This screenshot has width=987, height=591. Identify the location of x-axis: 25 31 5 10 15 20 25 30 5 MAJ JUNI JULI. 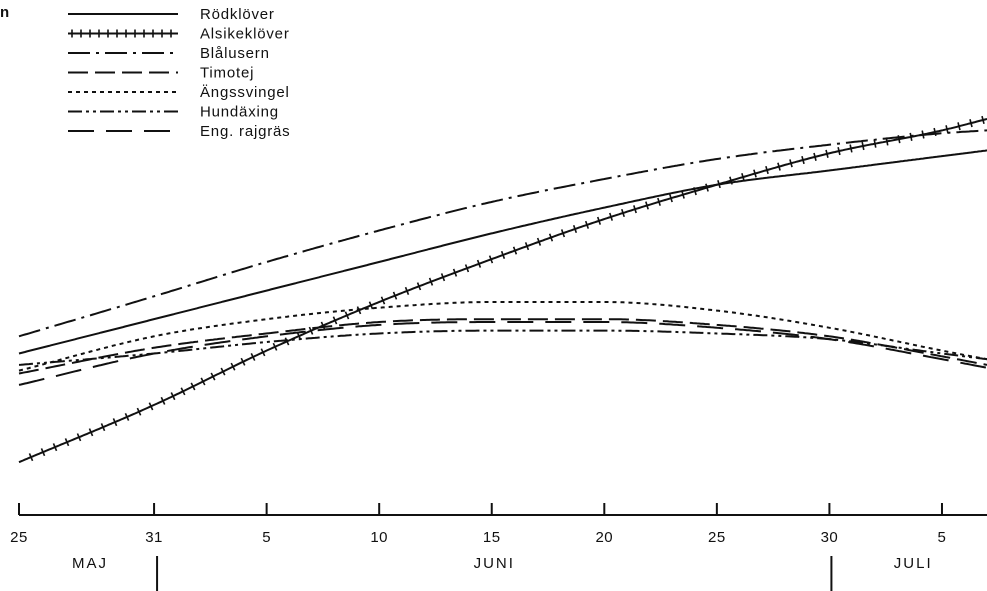
(498, 547).